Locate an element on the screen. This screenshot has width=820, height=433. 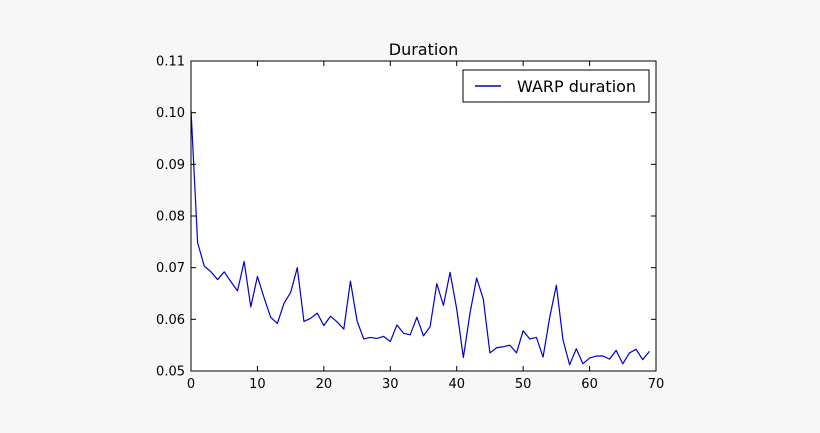
y-tick-label: 0.06 is located at coordinates (170, 320).